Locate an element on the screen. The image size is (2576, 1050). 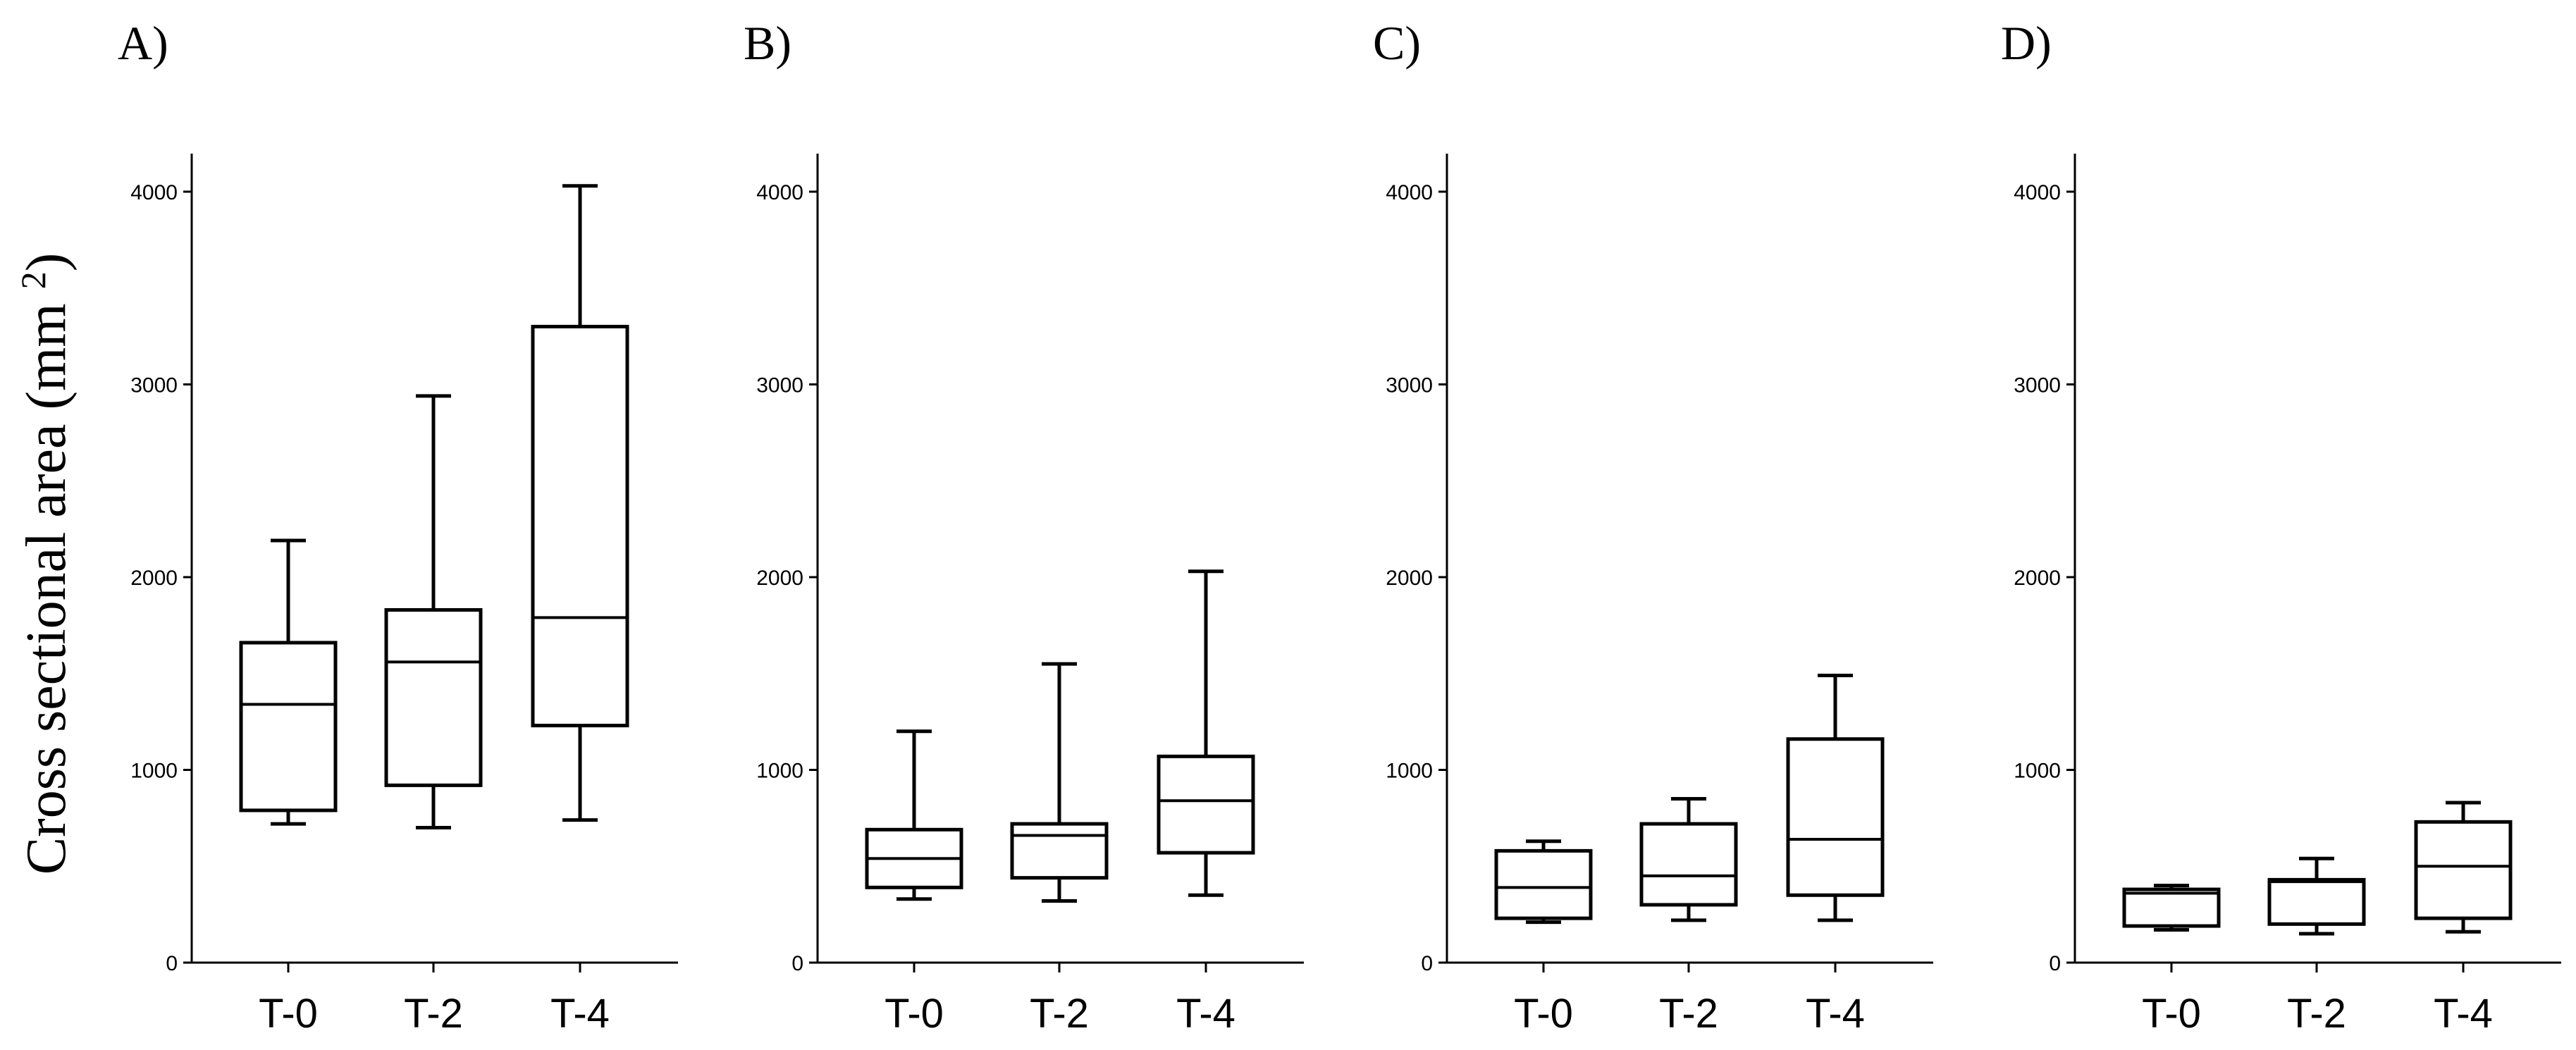
y-axis-label-close: ) is located at coordinates (47, 262).